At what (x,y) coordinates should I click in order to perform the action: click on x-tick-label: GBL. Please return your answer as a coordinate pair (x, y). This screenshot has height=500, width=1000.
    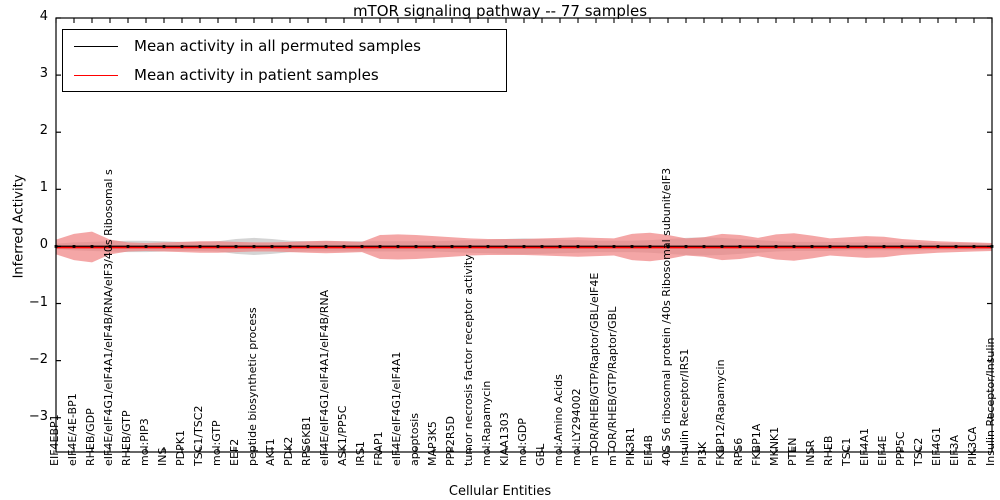
    Looking at the image, I should click on (540, 454).